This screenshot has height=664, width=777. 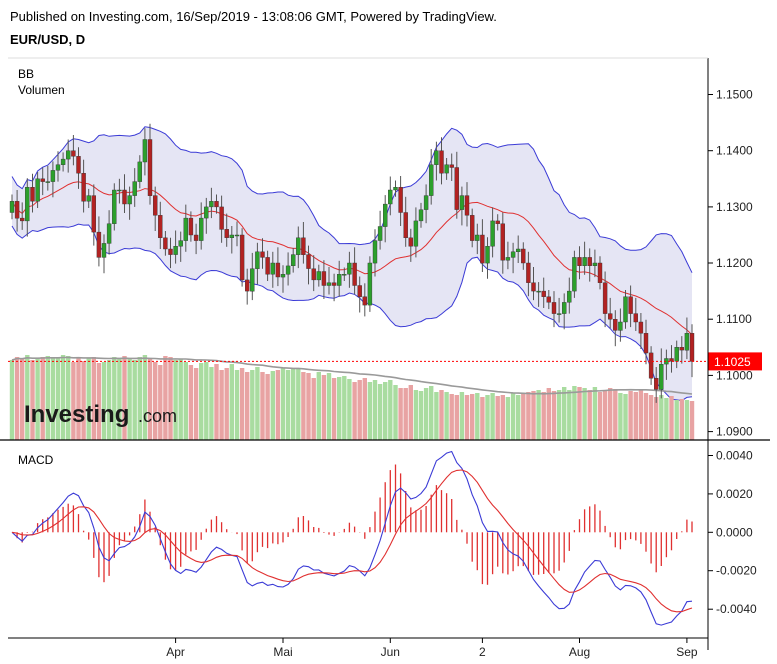 I want to click on x-tick-label: Mai, so click(x=282, y=652).